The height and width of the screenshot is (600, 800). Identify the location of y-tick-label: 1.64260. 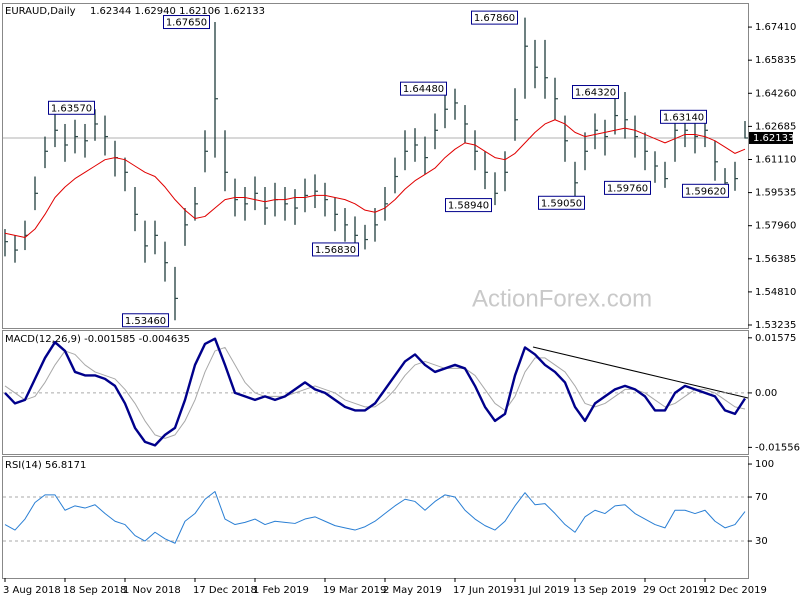
(775, 93).